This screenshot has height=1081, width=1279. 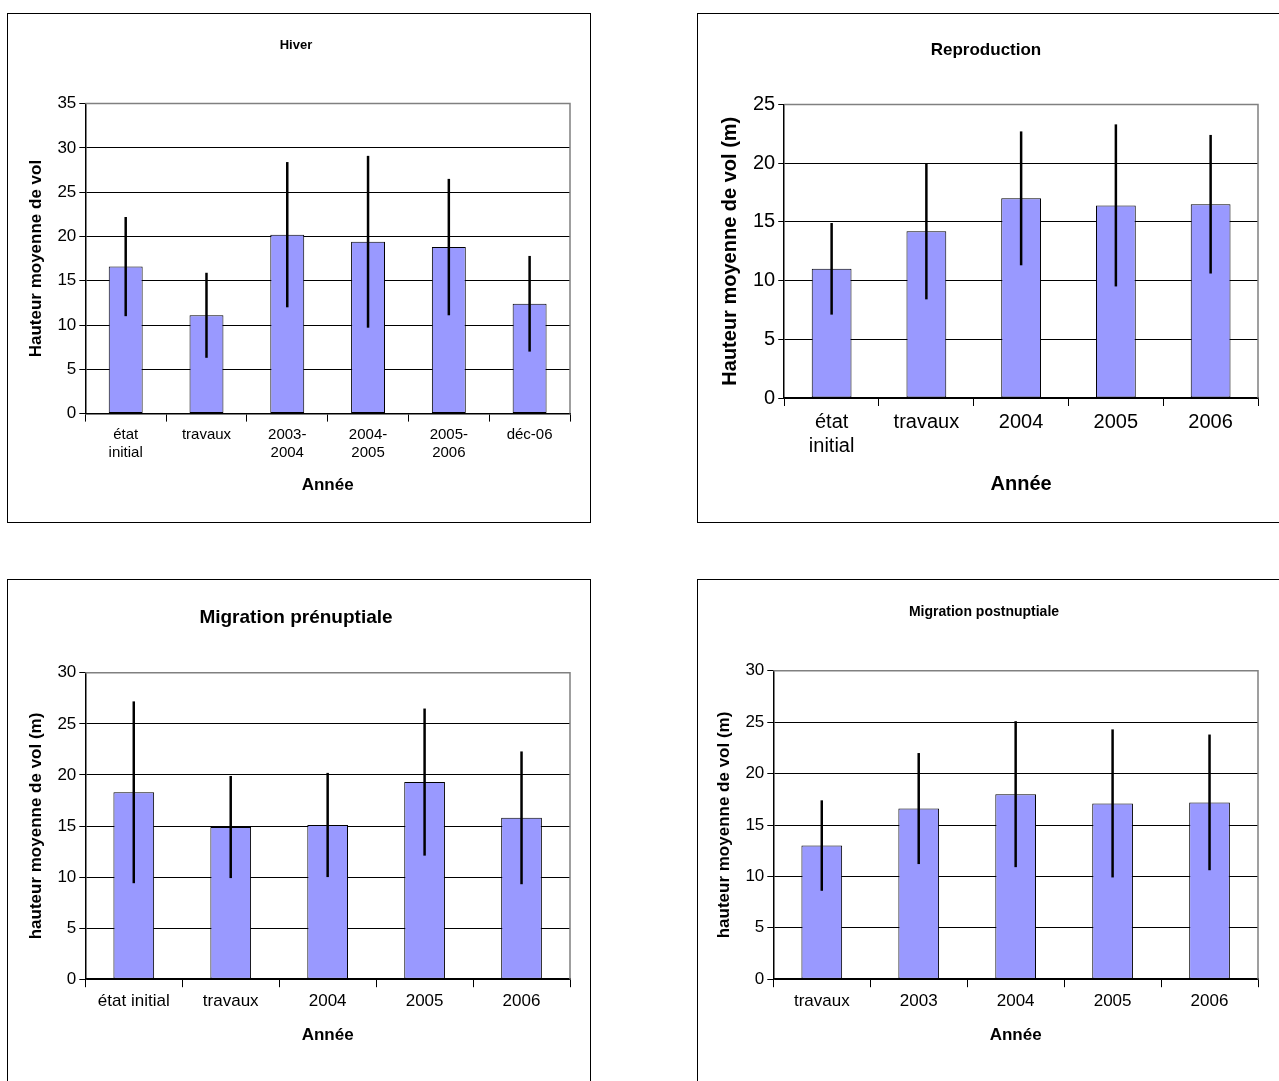 What do you see at coordinates (296, 45) in the screenshot?
I see `chart-title: Hiver` at bounding box center [296, 45].